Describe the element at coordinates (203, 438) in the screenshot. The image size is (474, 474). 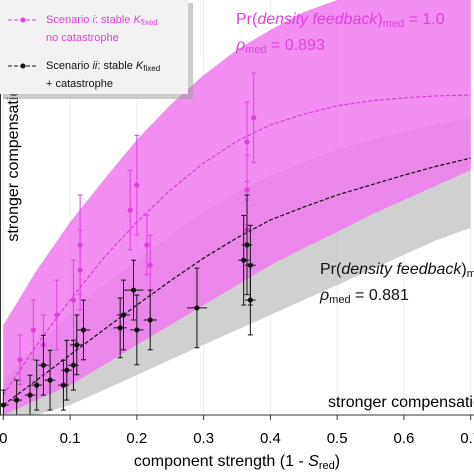
I see `x-tick-label: 0.3` at that location.